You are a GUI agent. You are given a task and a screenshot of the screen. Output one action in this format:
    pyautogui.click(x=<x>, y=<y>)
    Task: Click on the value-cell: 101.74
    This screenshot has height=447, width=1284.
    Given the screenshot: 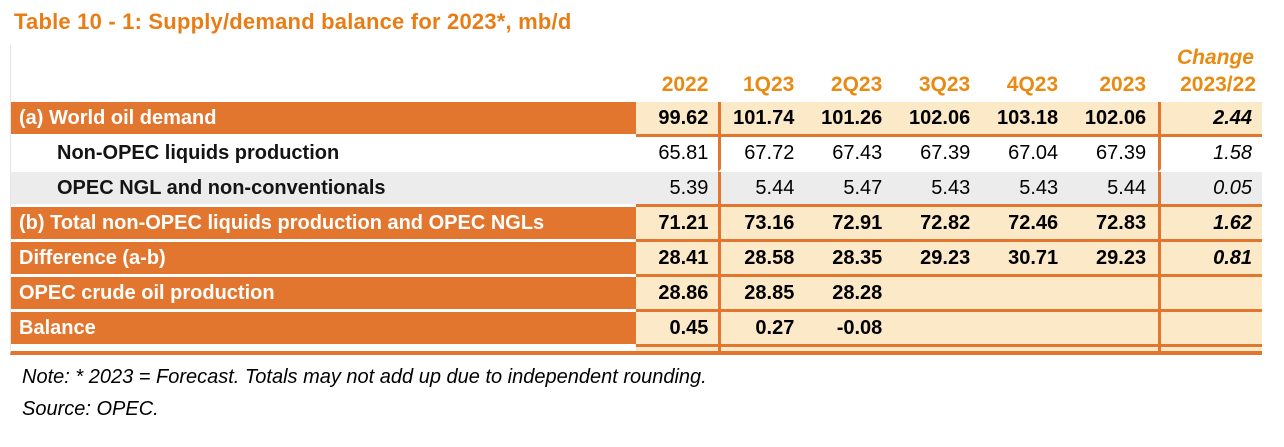 What is the action you would take?
    pyautogui.click(x=762, y=119)
    